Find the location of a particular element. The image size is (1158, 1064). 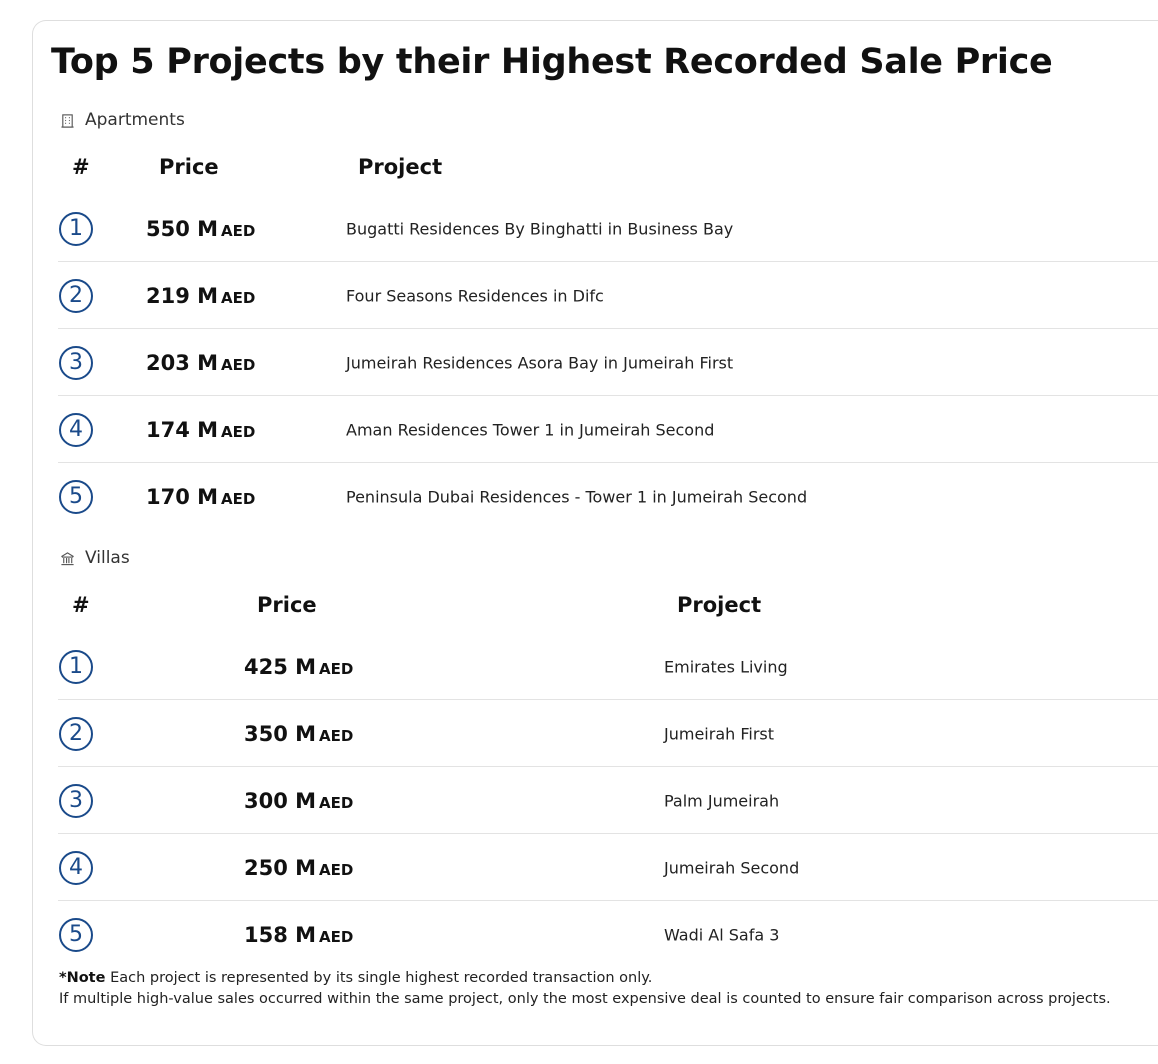

price-value: 550 M AED is located at coordinates (201, 228).